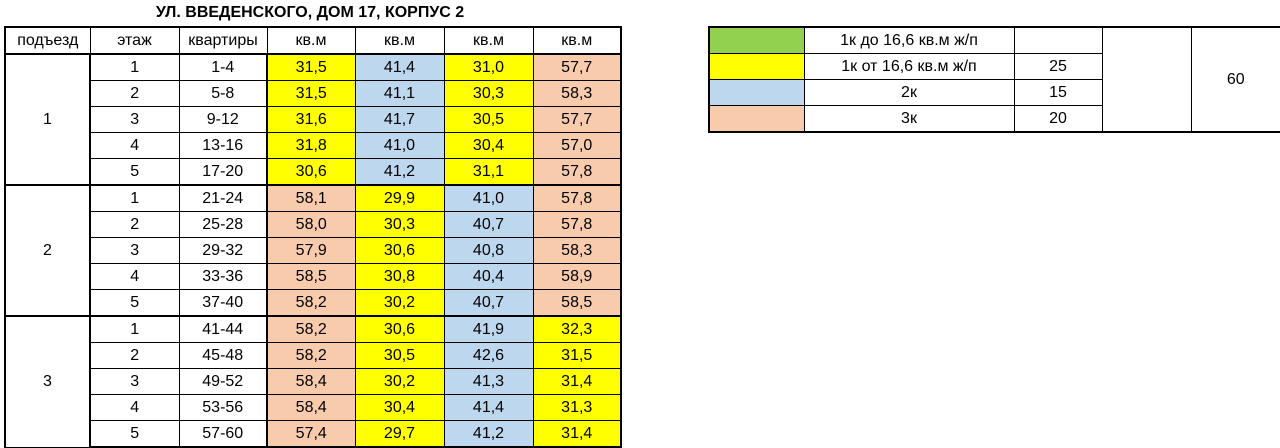 The image size is (1280, 448). What do you see at coordinates (399, 276) in the screenshot?
I see `area-cell: 30,8` at bounding box center [399, 276].